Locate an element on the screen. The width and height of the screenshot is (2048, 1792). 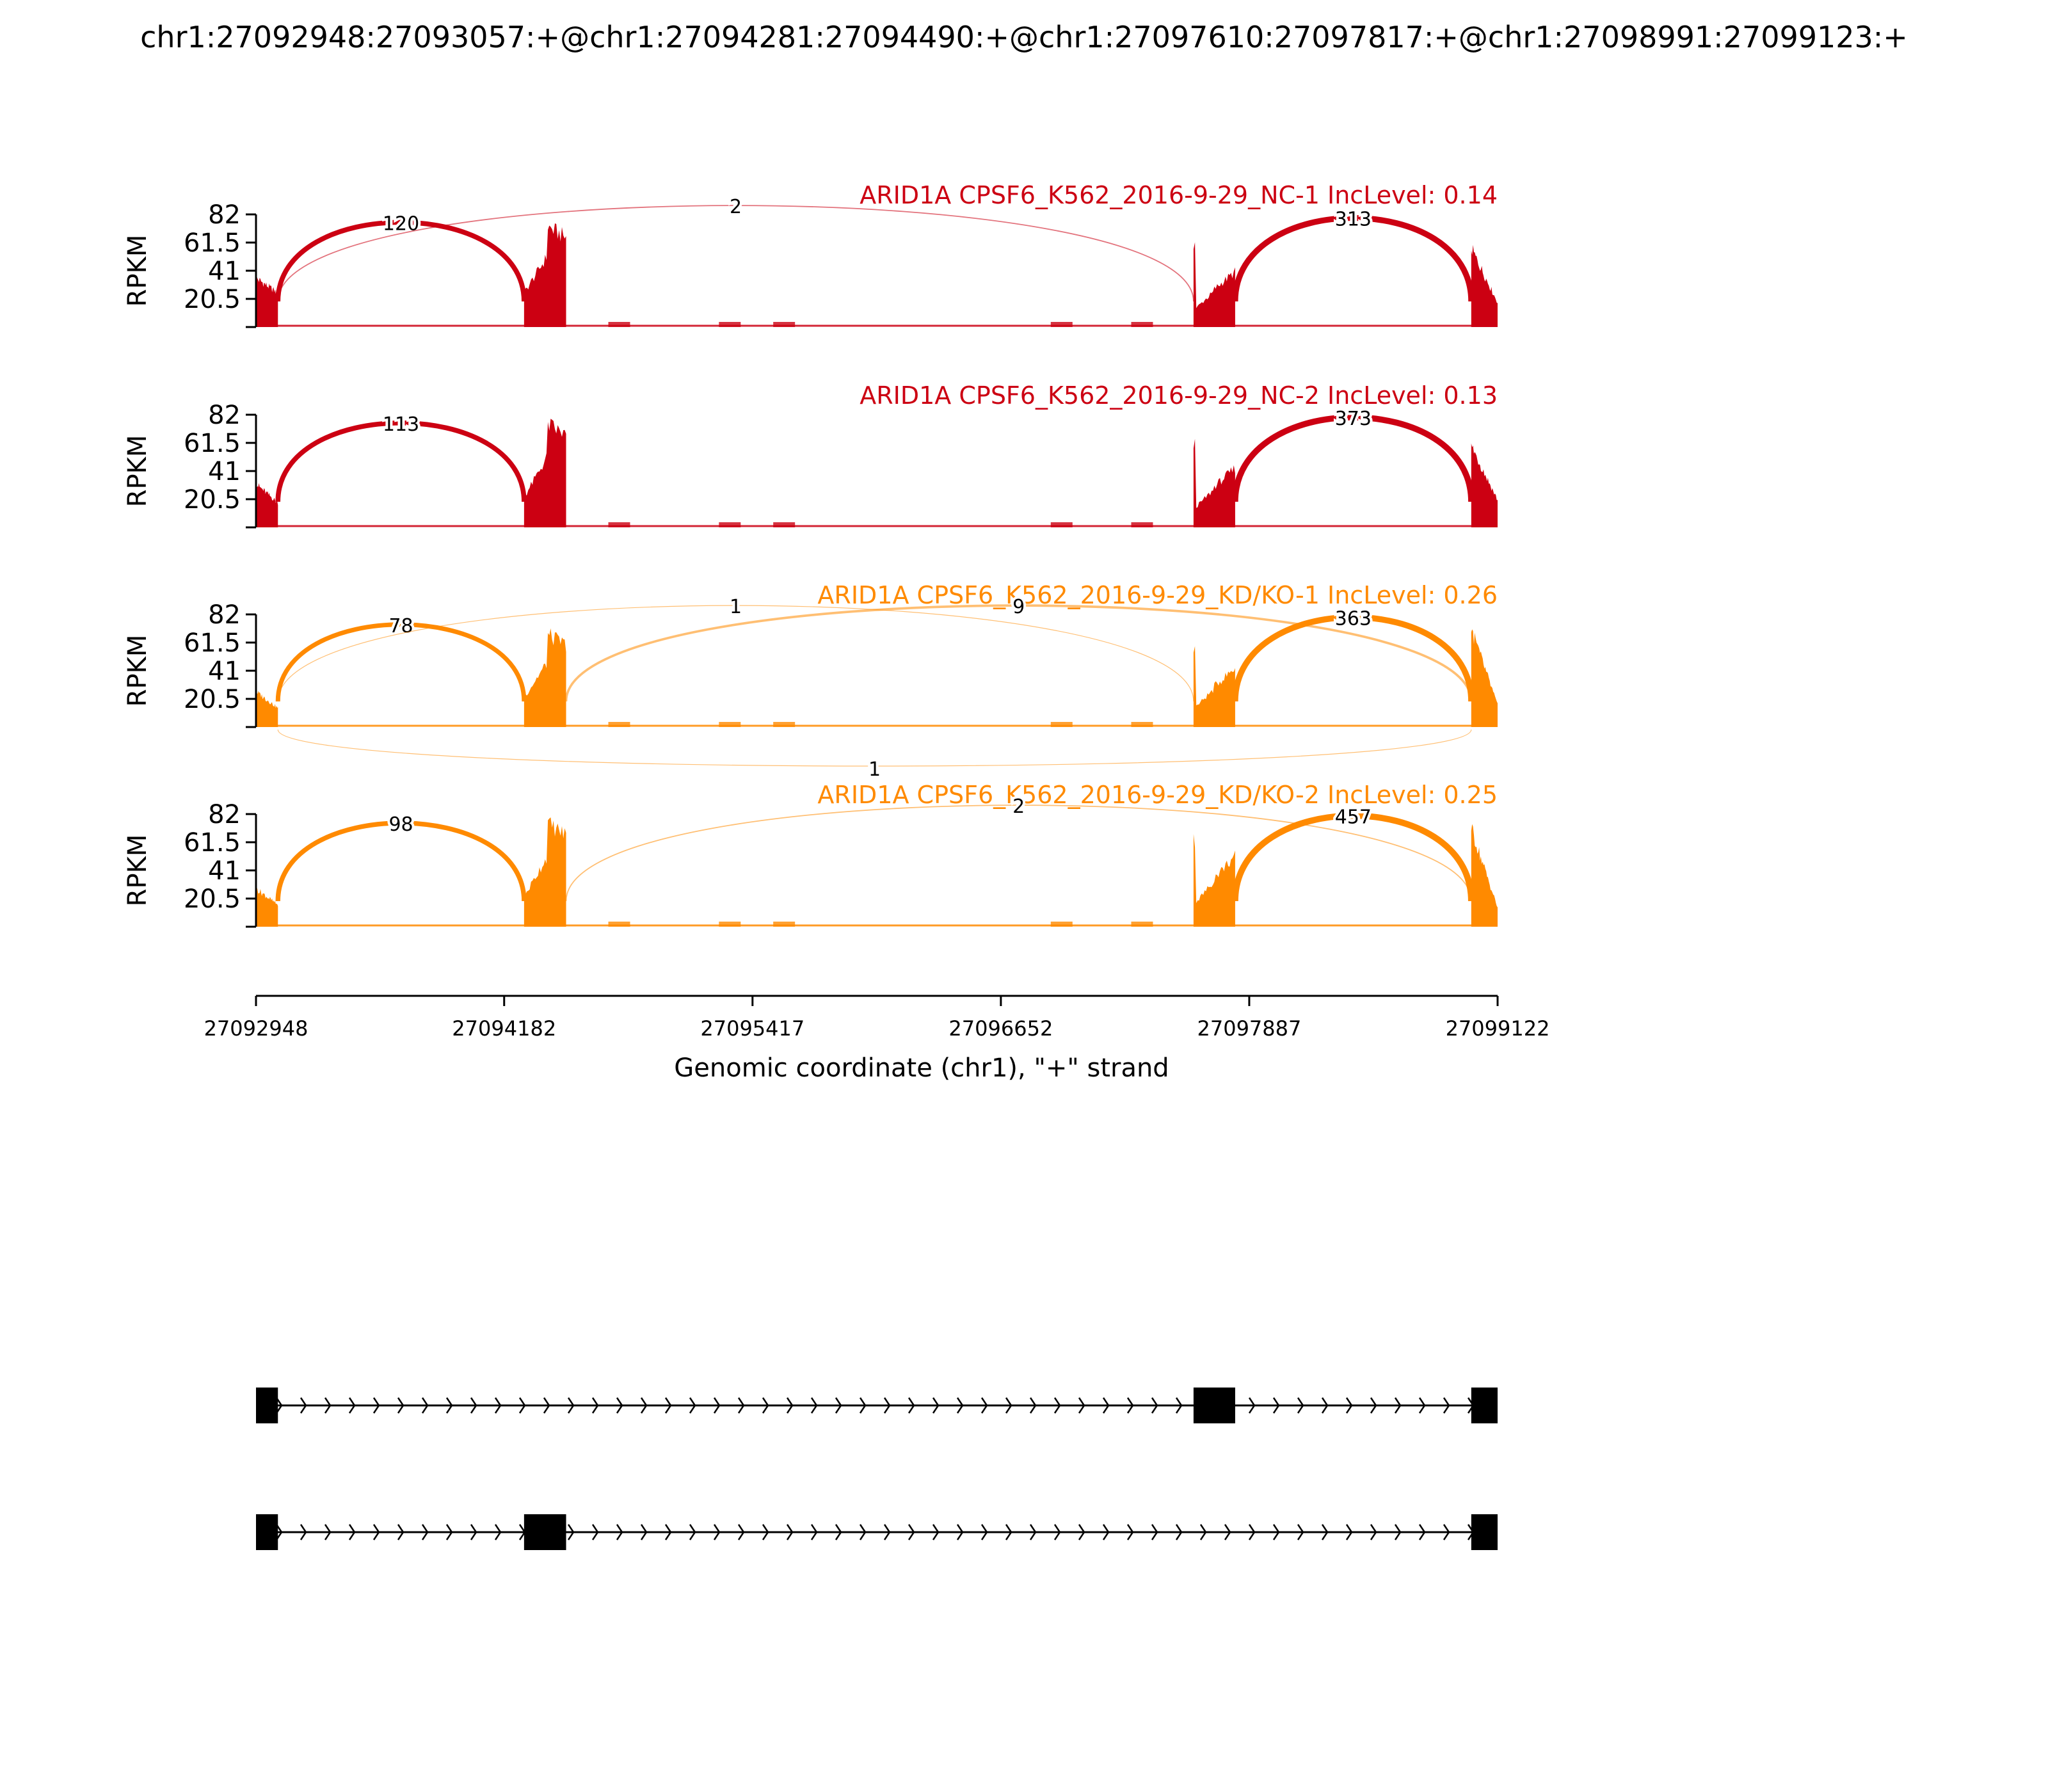
x-tick-label: 27097887 is located at coordinates (1249, 1028).